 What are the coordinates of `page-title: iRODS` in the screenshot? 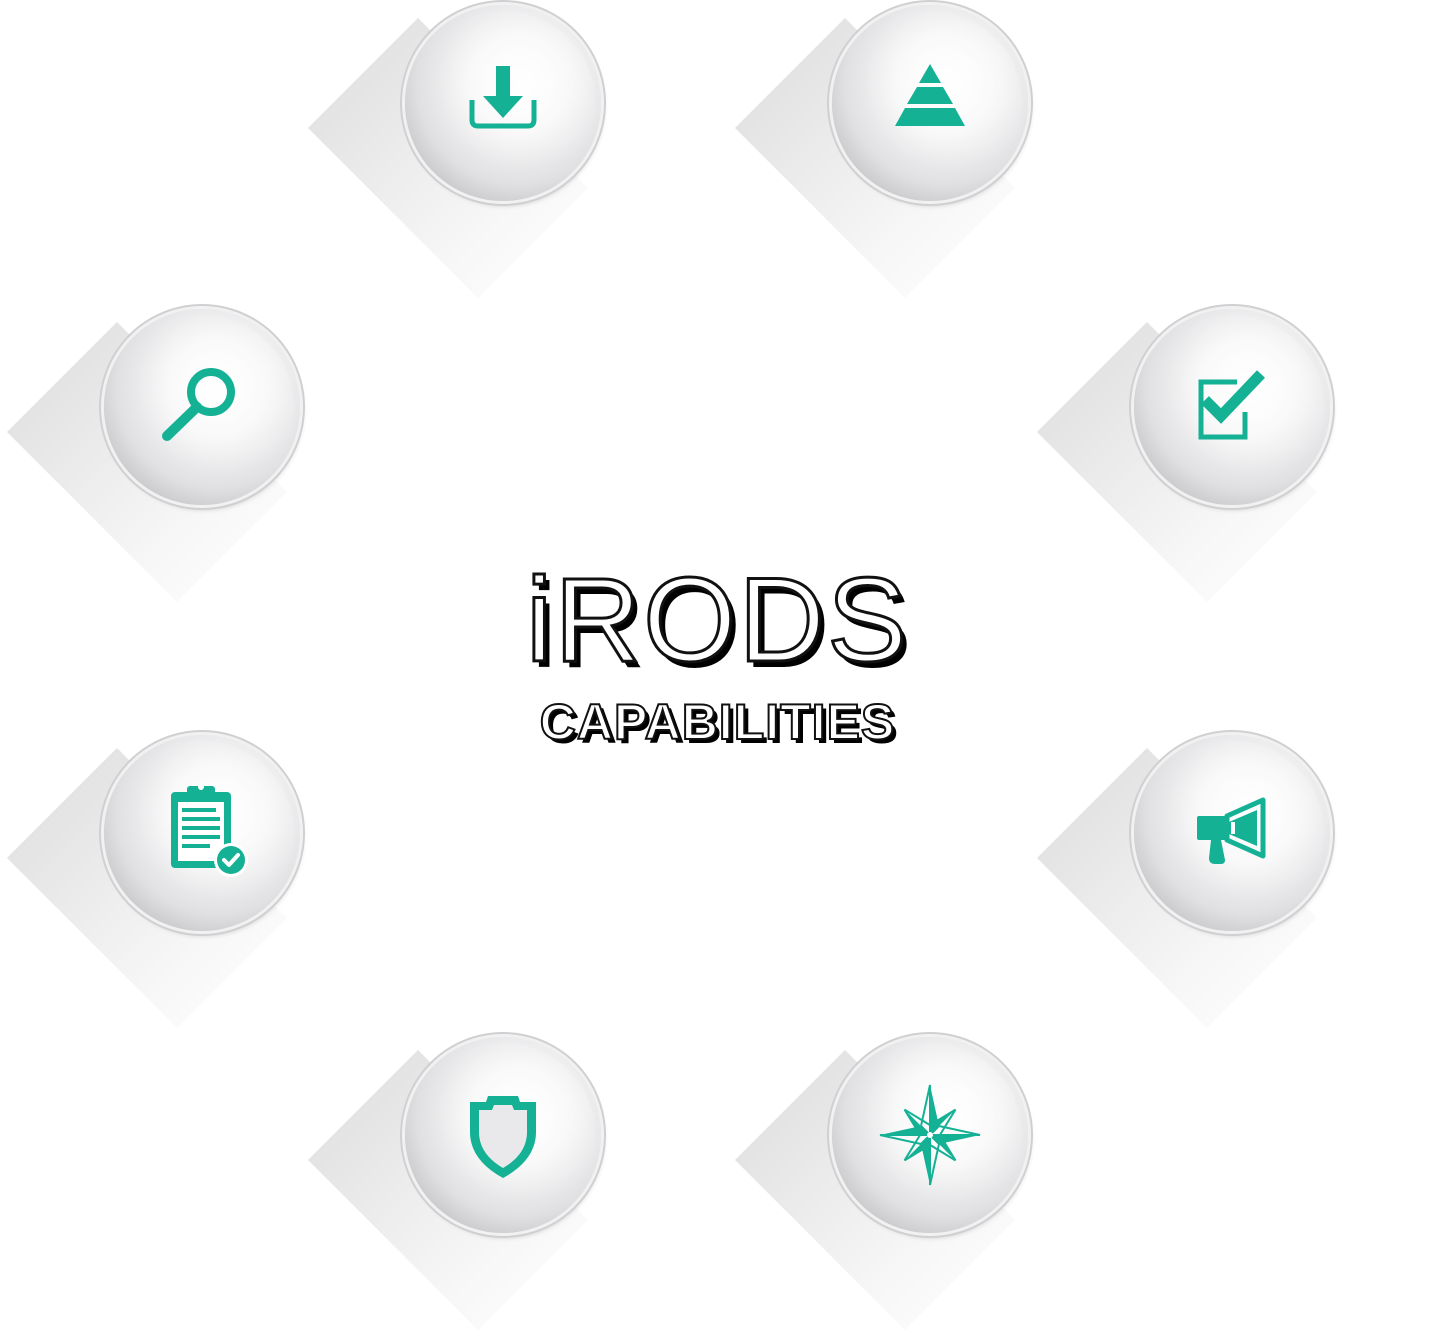 It's located at (717, 620).